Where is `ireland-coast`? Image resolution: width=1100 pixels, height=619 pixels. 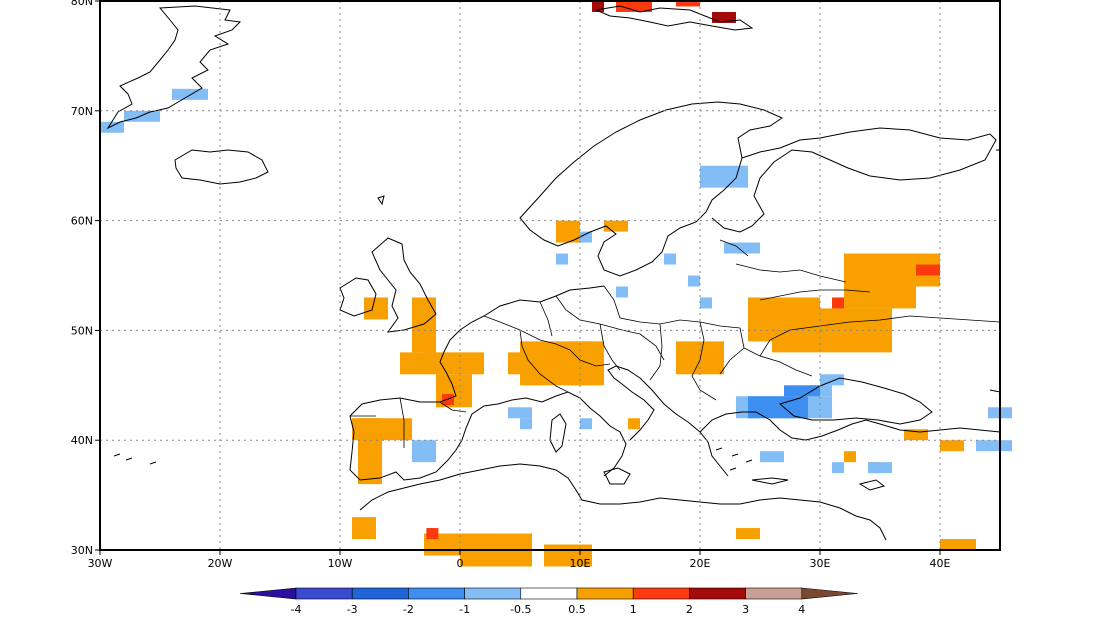 ireland-coast is located at coordinates (358, 297).